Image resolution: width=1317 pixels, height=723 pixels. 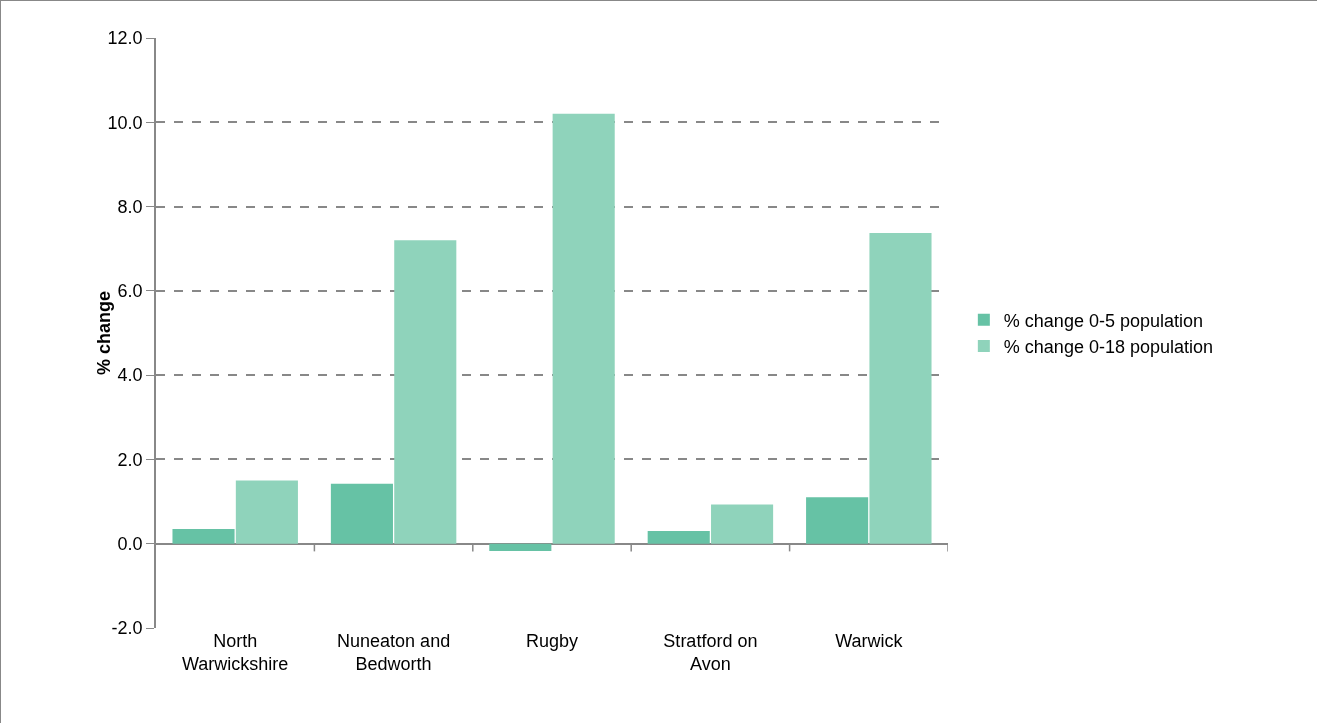 What do you see at coordinates (1103, 320) in the screenshot?
I see `legend-label: % change 0-5 population` at bounding box center [1103, 320].